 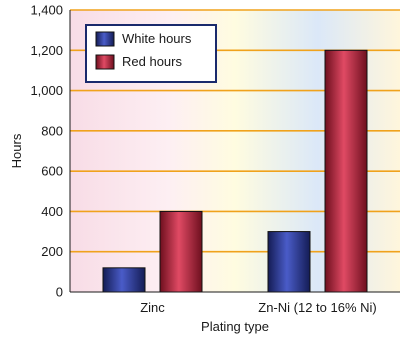 I want to click on x-tick-labels: Zinc Zn-Ni (12 to 16% Ni), so click(x=258, y=307).